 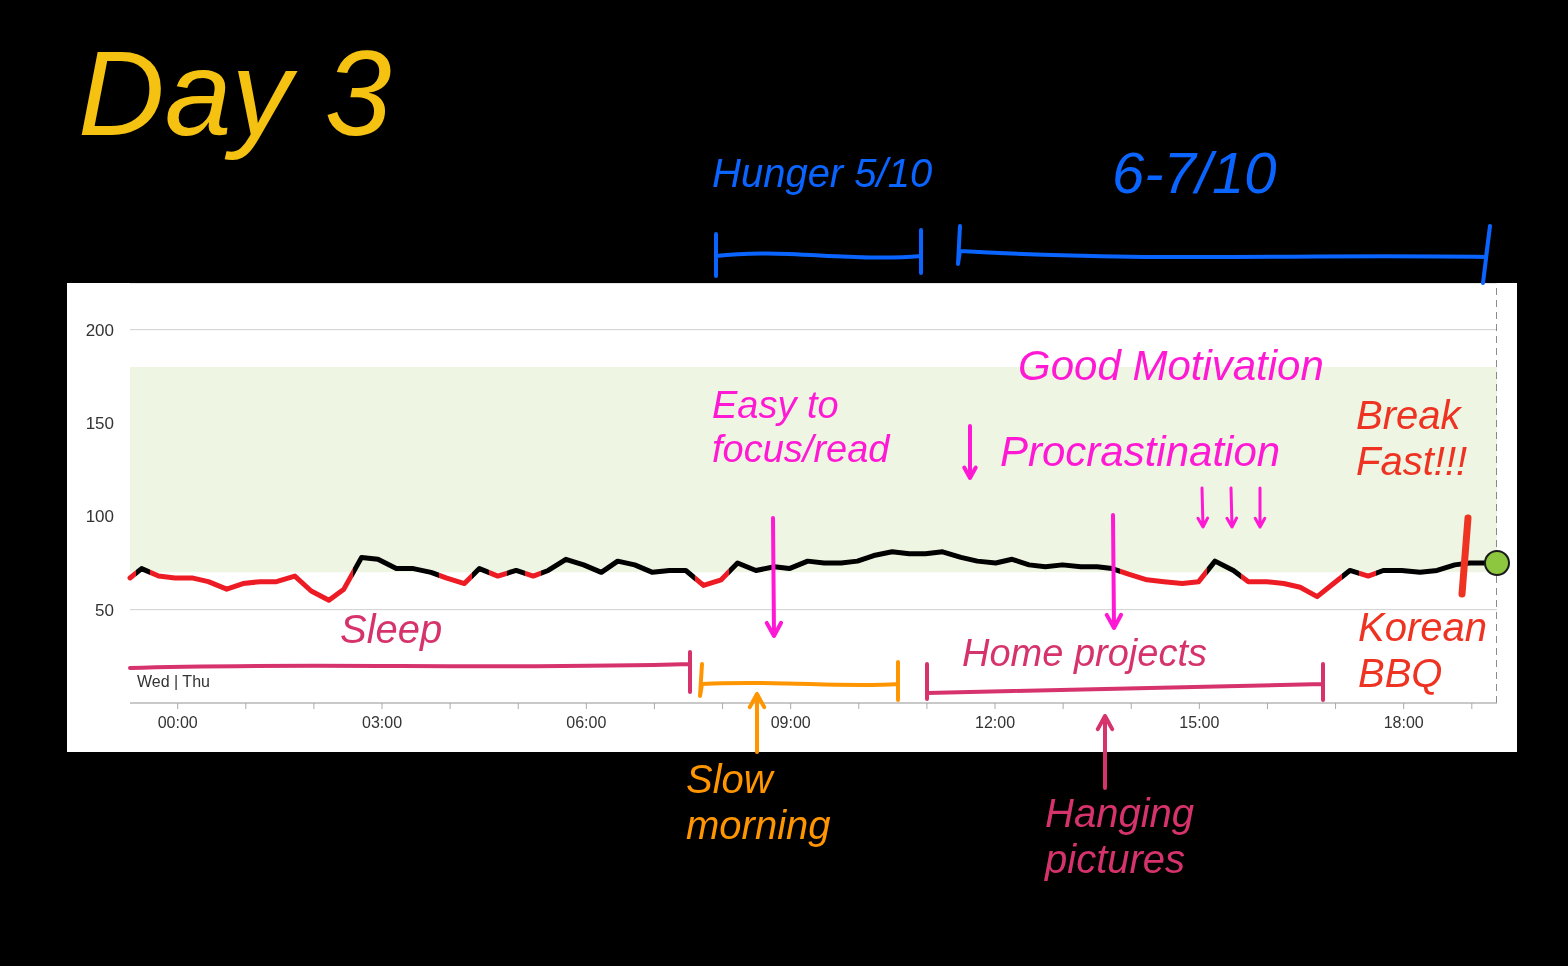 I want to click on text: Hunger 5/10, so click(x=822, y=173).